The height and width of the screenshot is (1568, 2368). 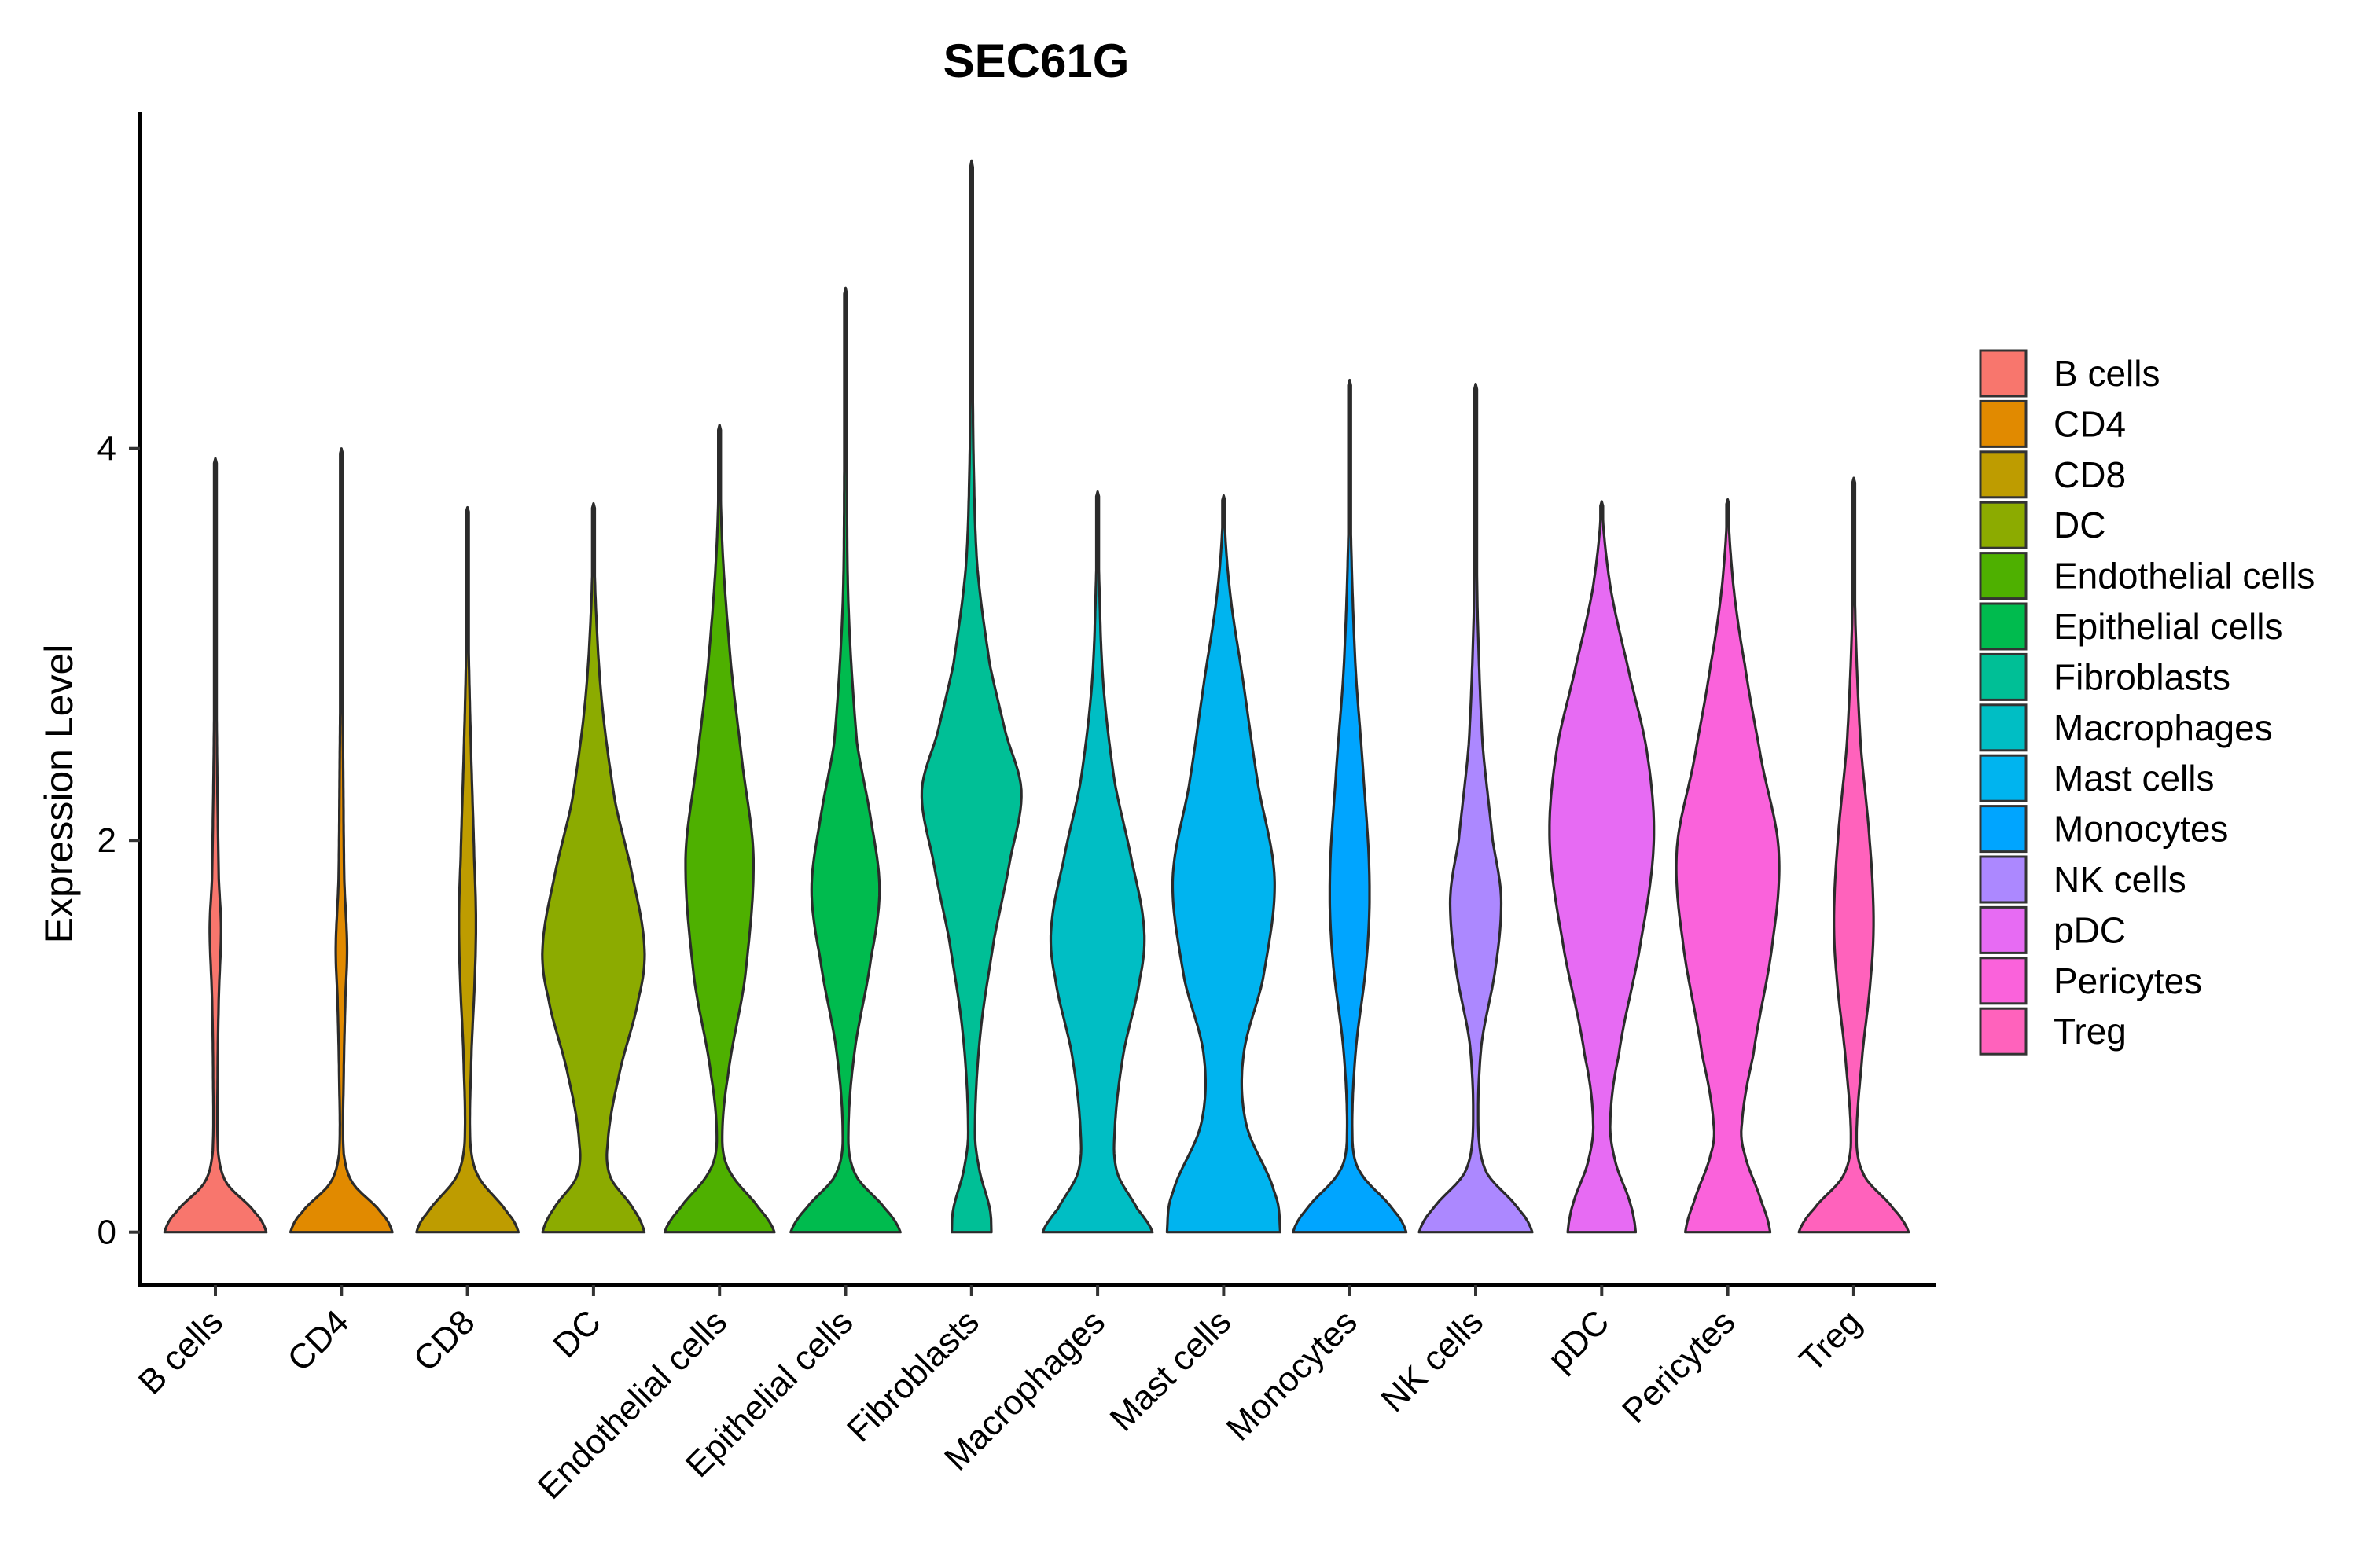 I want to click on violin-cd8, so click(x=467, y=869).